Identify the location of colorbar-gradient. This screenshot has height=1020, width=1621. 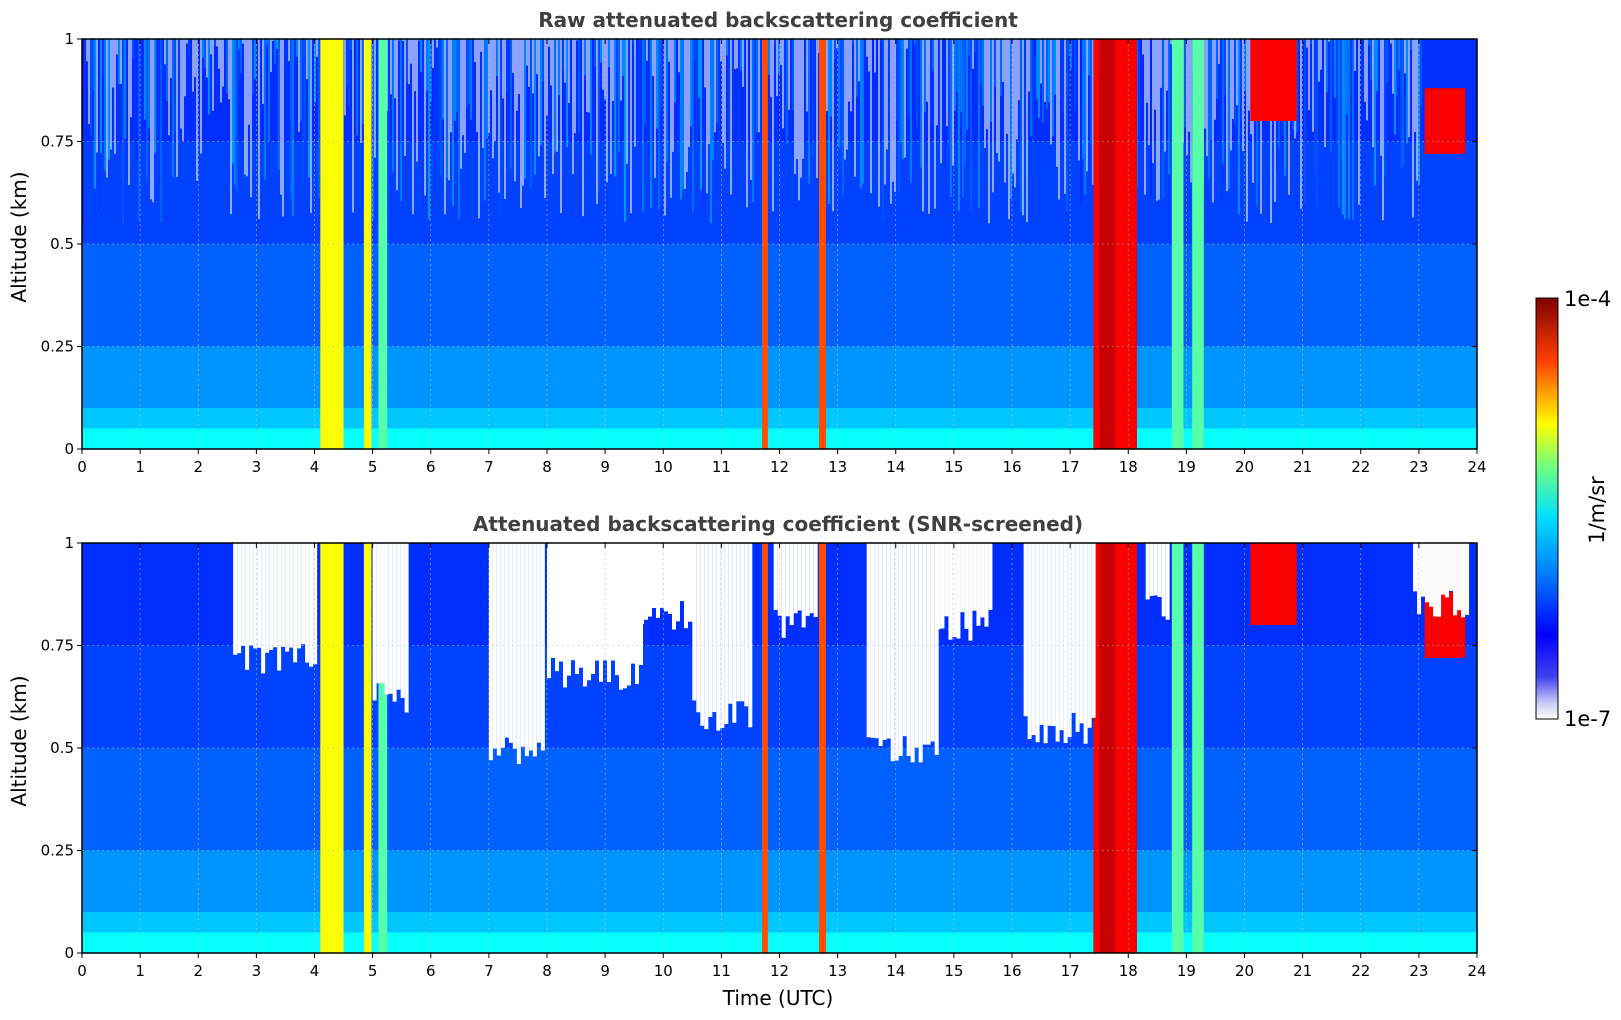
(1547, 508).